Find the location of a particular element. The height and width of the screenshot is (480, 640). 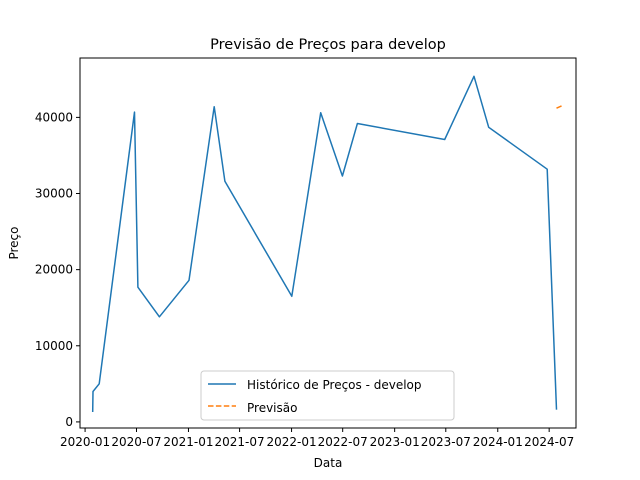

x-tick-label: 2020-01 is located at coordinates (85, 442).